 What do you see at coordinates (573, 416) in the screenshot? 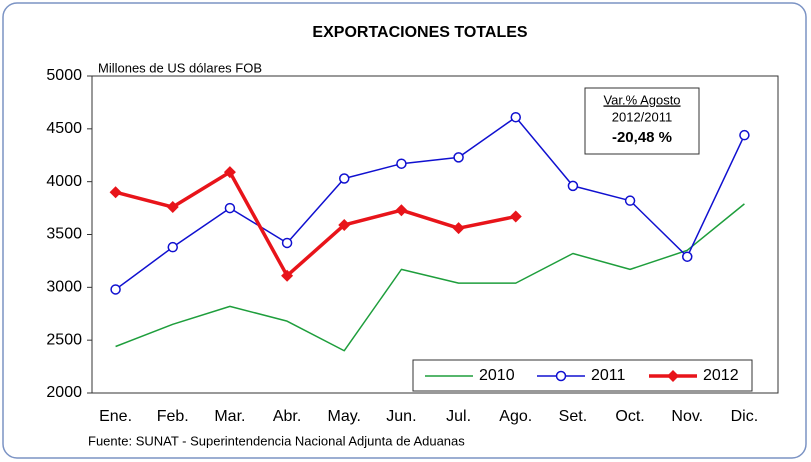
I see `x-tick-label: Set.` at bounding box center [573, 416].